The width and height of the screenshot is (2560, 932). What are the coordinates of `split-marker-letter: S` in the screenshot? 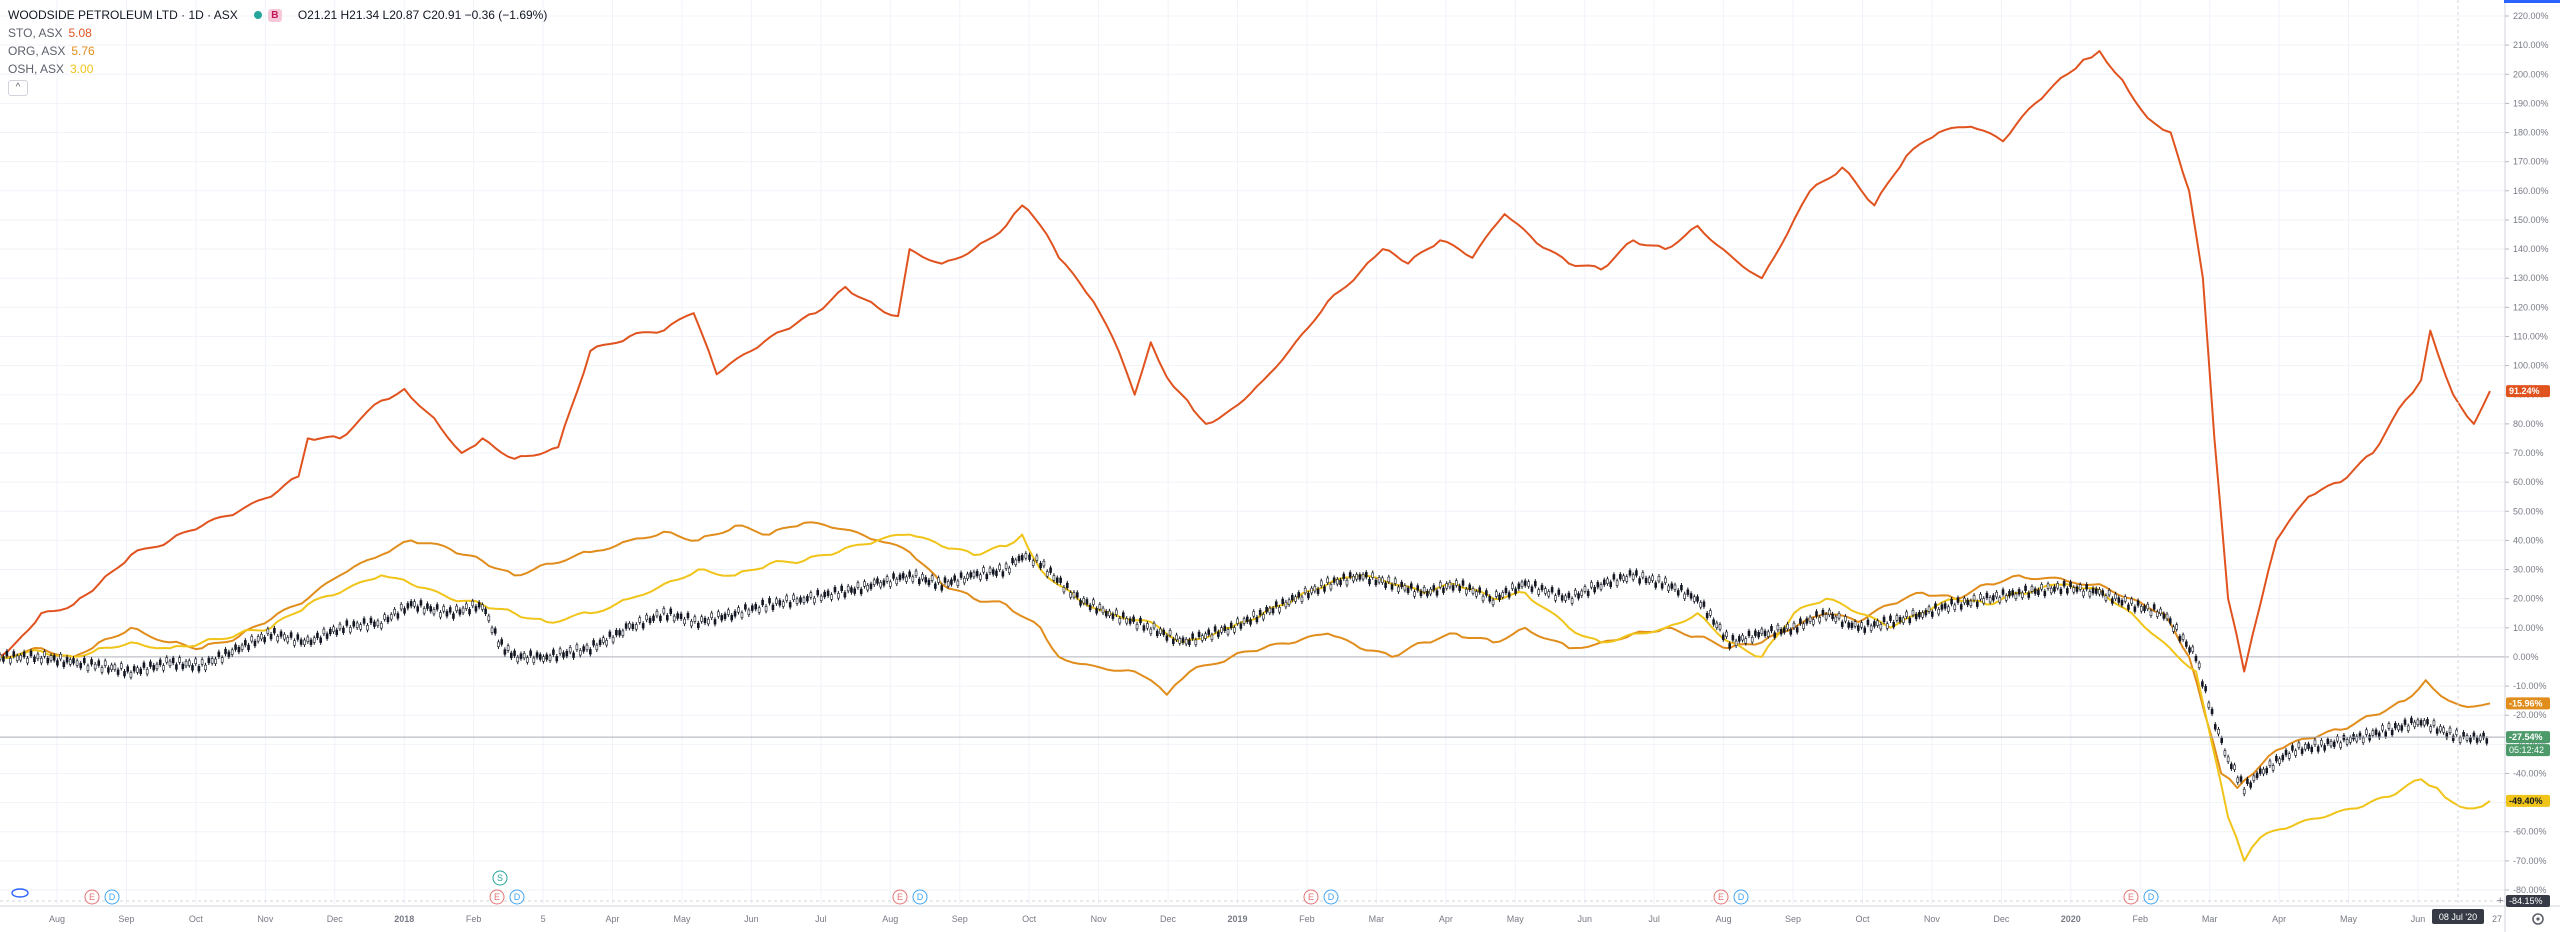 It's located at (500, 878).